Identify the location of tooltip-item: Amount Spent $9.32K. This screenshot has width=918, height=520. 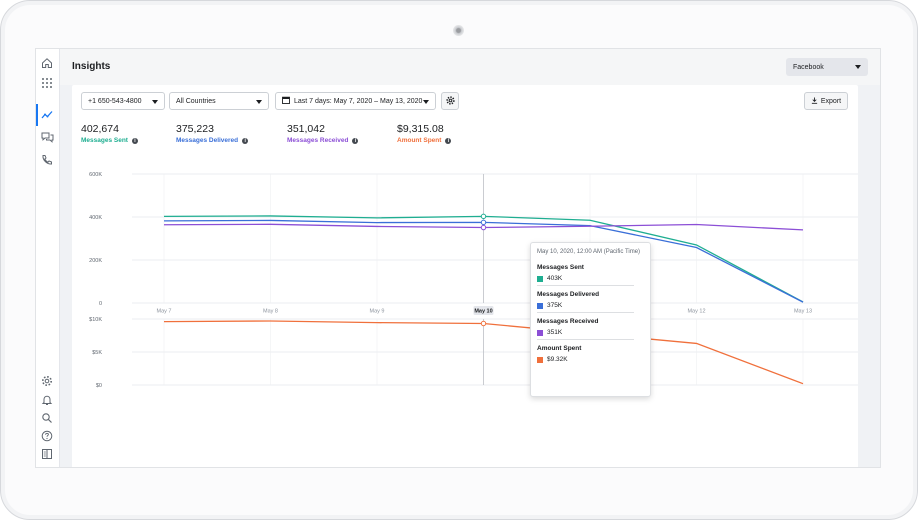
(591, 354).